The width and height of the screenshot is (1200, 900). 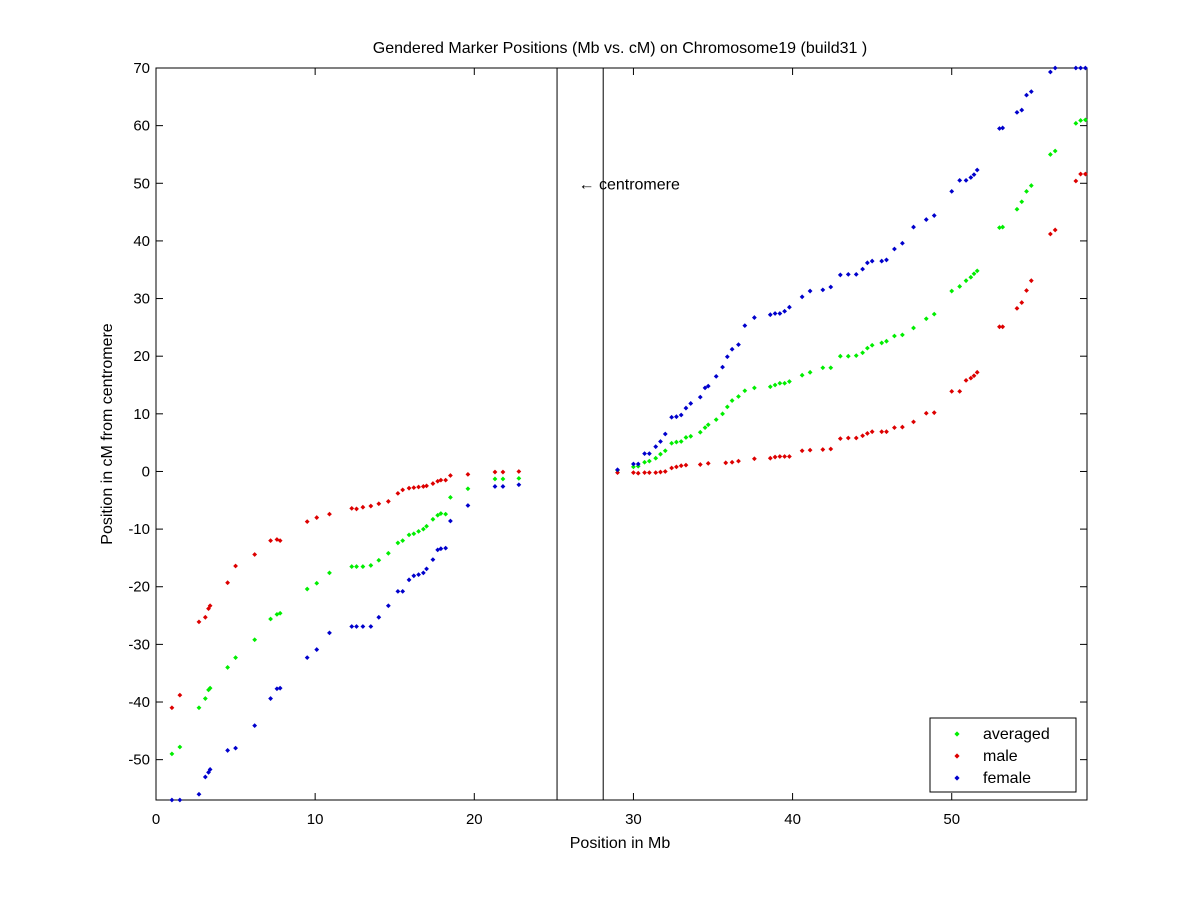 What do you see at coordinates (957, 734) in the screenshot?
I see `legend-marker-averaged` at bounding box center [957, 734].